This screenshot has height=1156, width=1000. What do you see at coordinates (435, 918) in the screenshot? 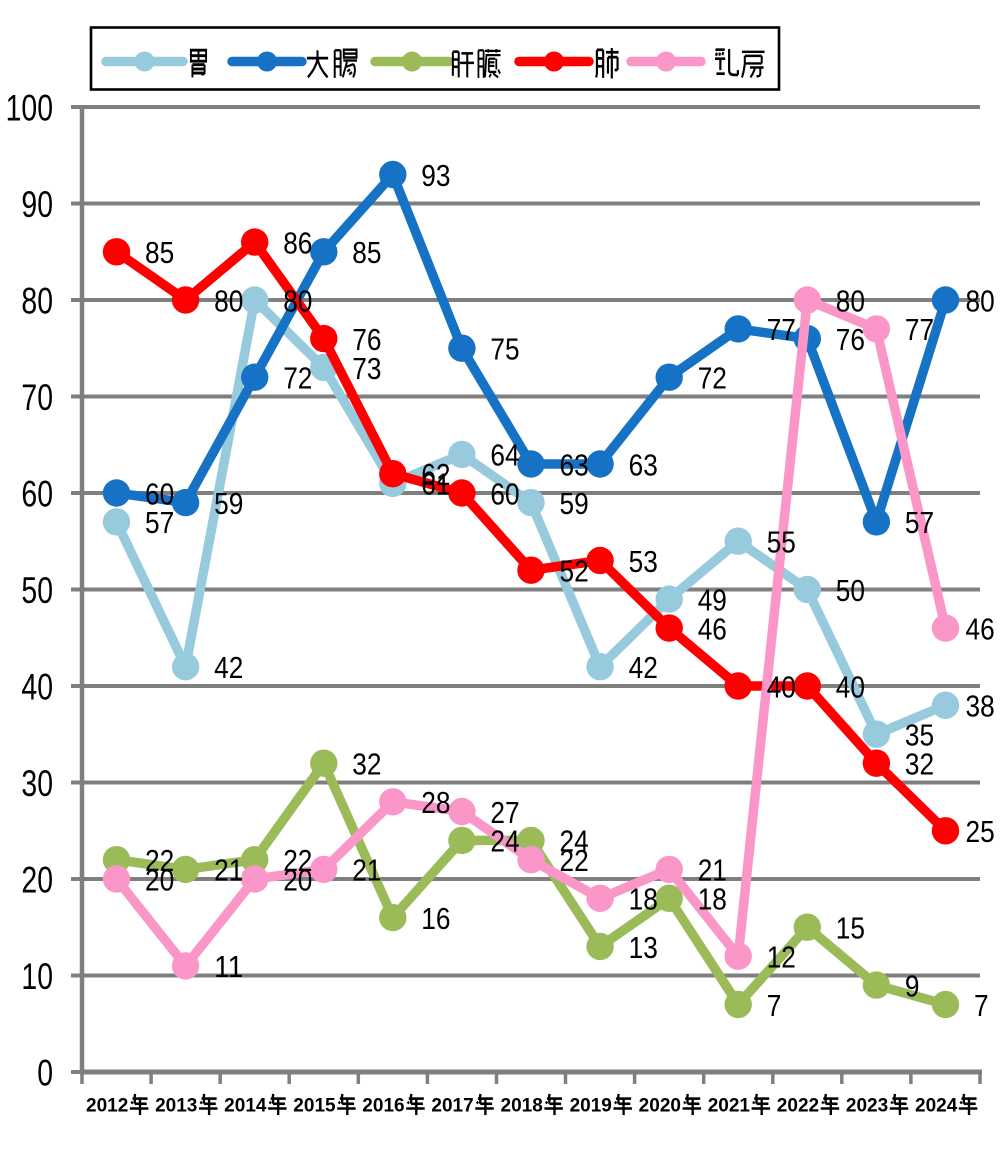
I see `svg-text: 16` at bounding box center [435, 918].